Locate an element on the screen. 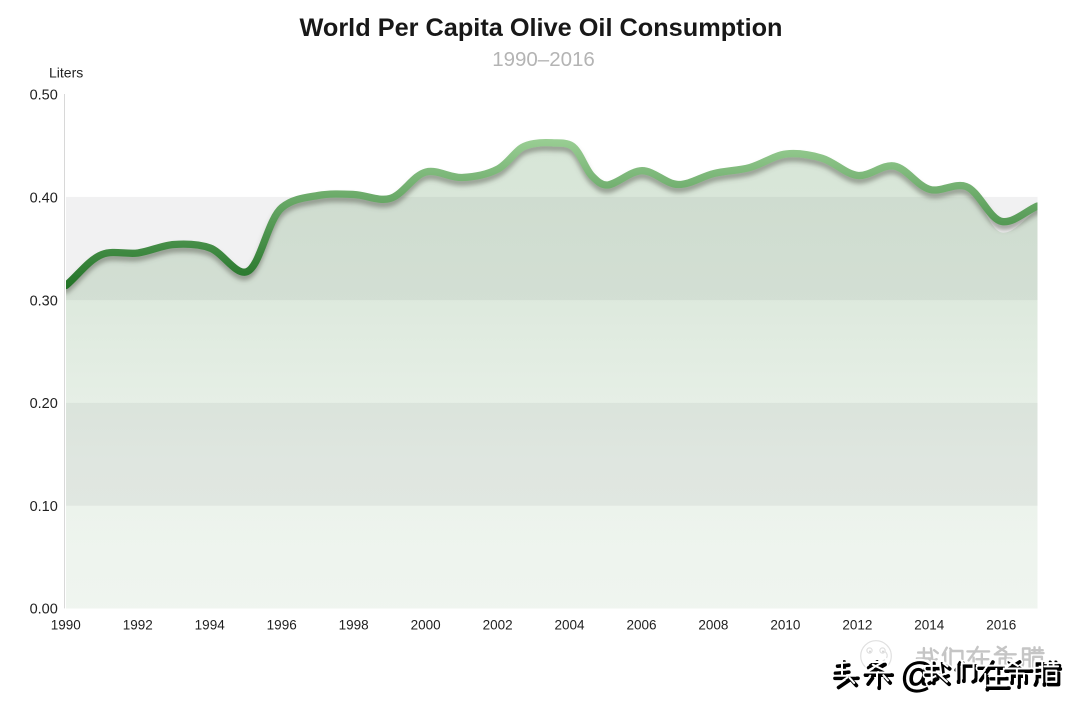 This screenshot has width=1080, height=710. svg-text: 1998 is located at coordinates (354, 624).